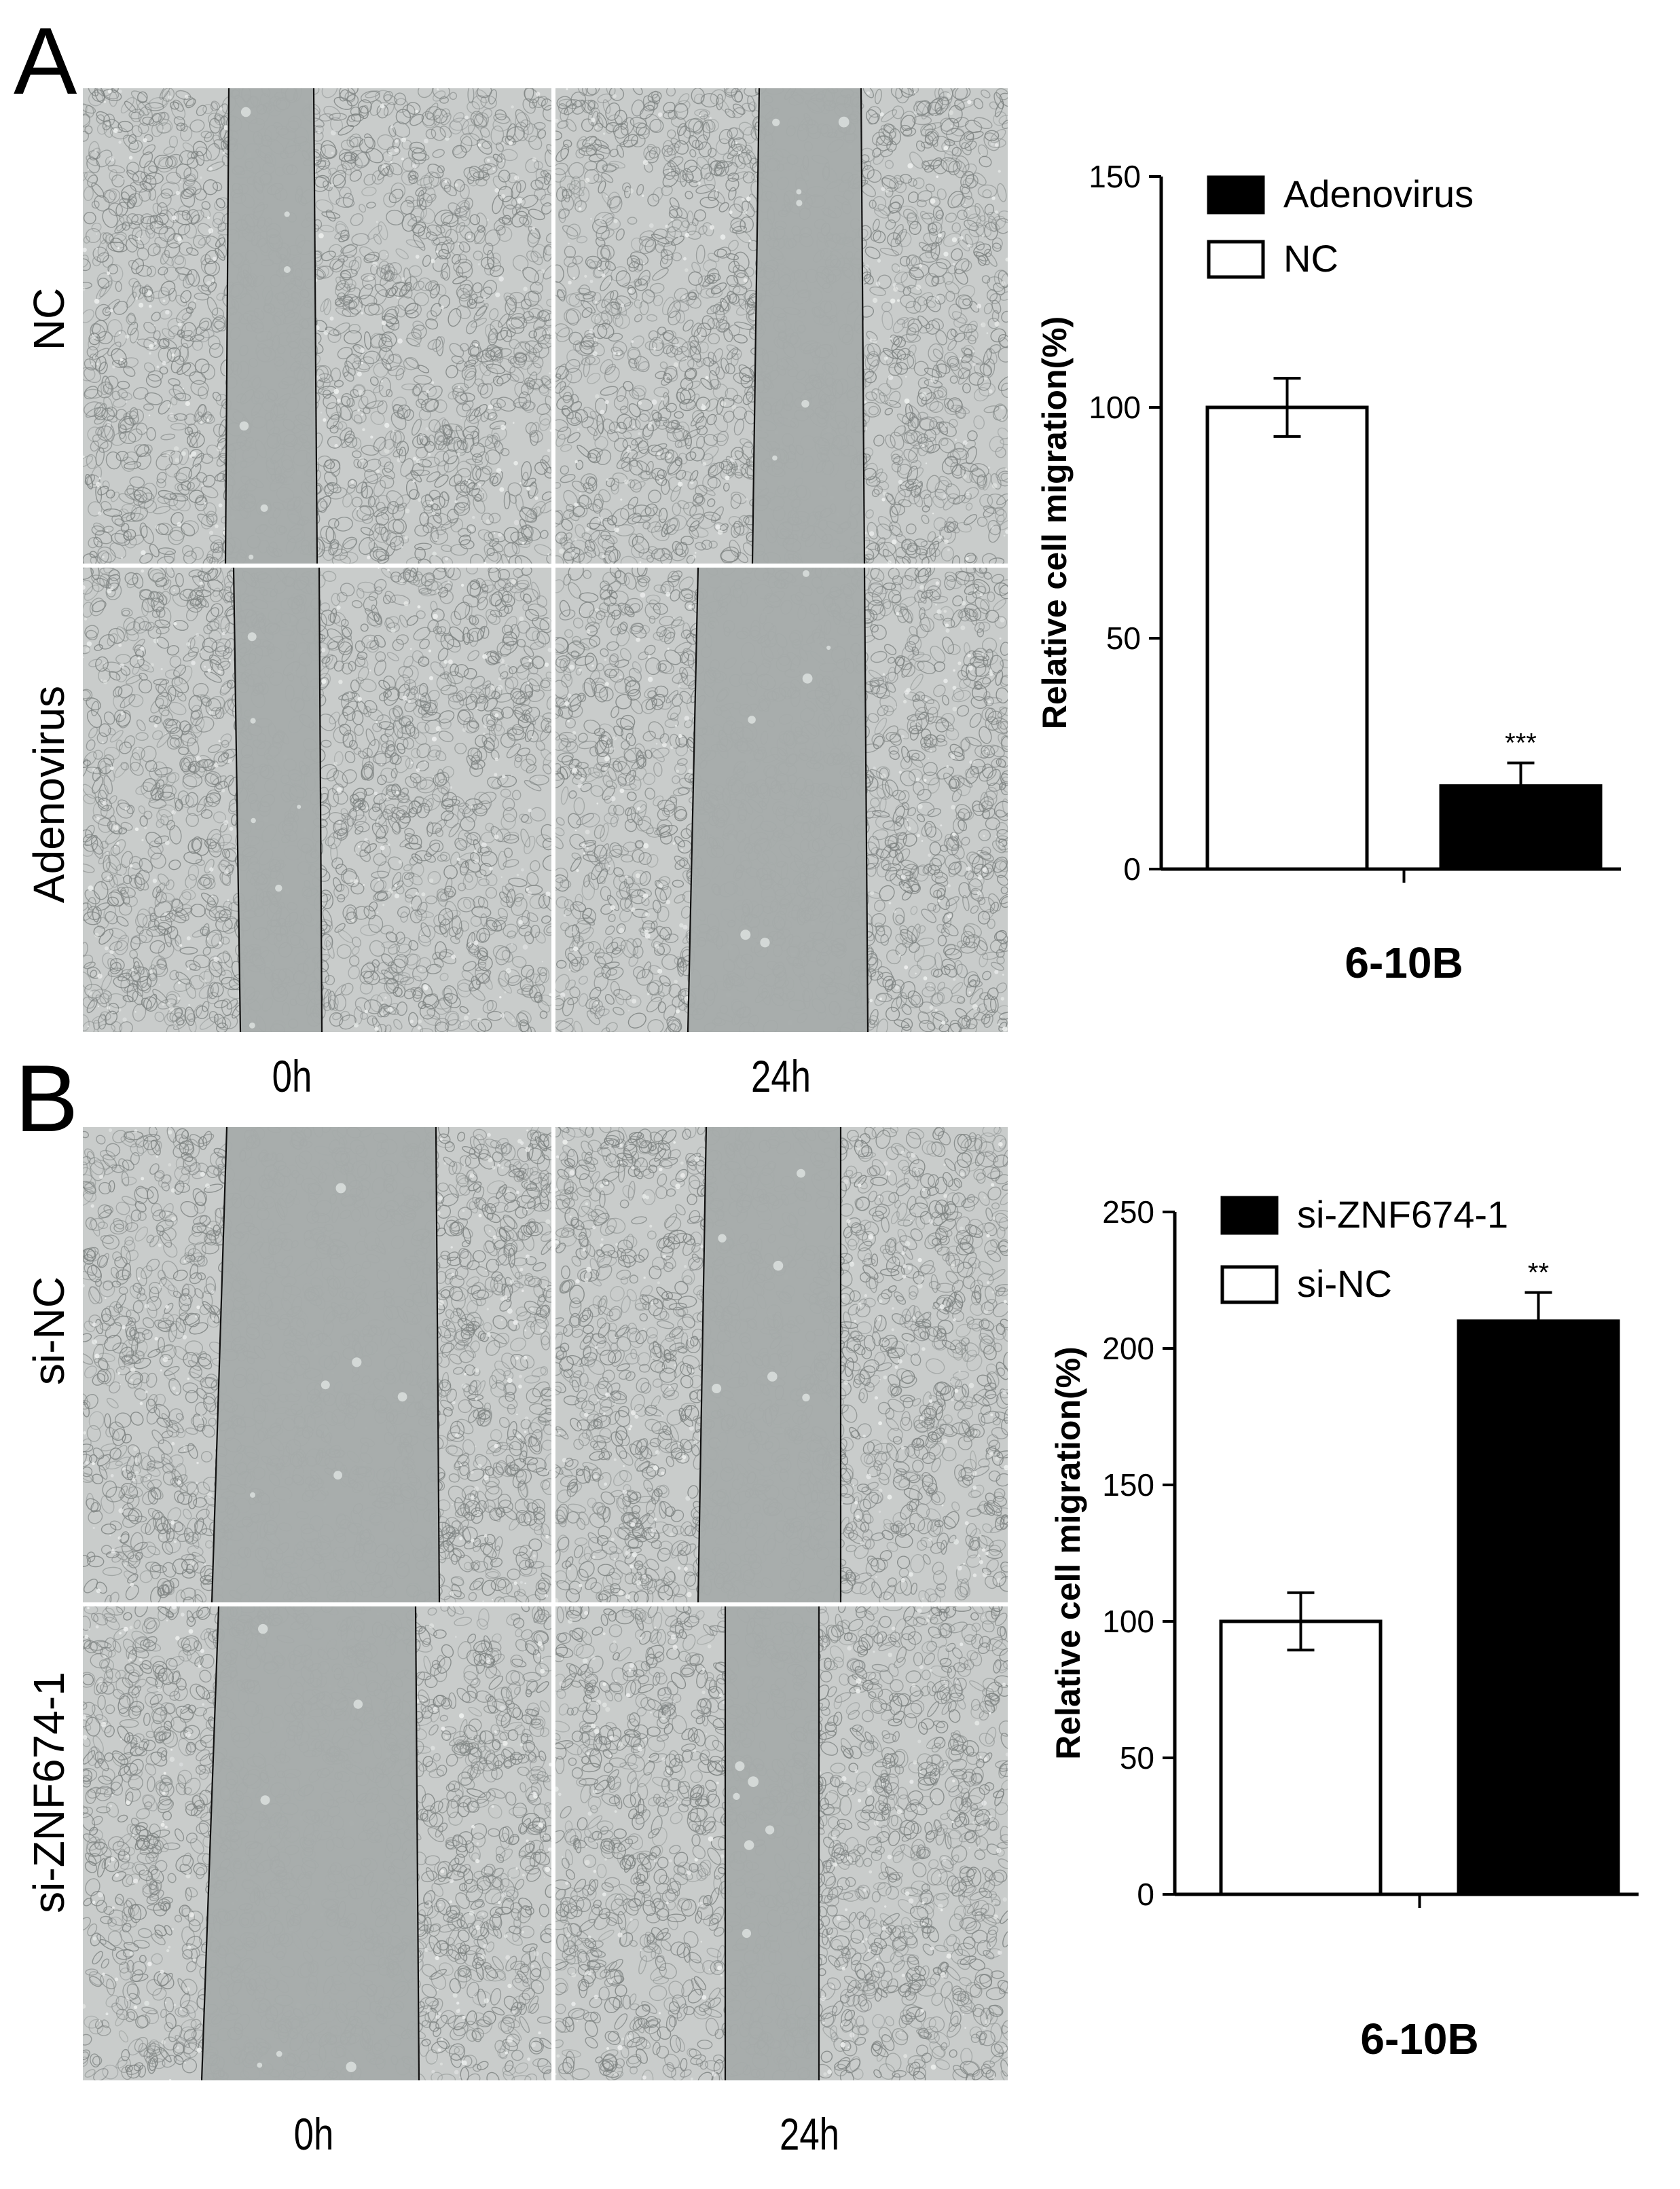 The image size is (1680, 2189). Describe the element at coordinates (317, 326) in the screenshot. I see `micrograph-nc-0h` at that location.